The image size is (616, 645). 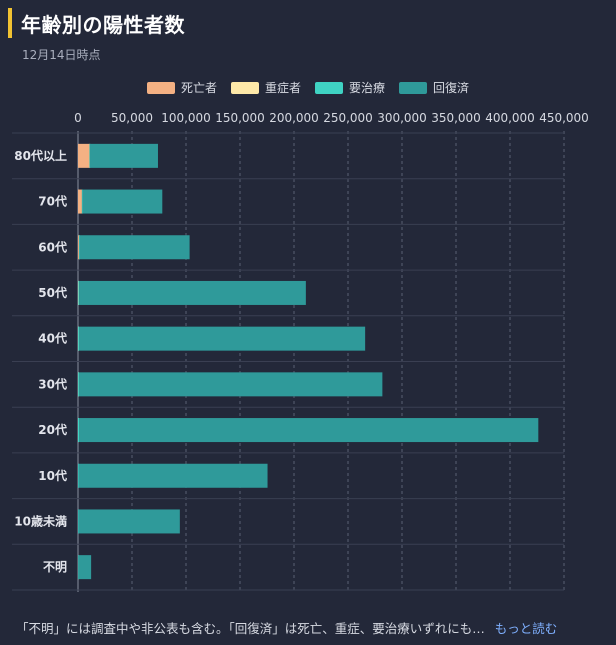 I want to click on x-tick-label: 200,000, so click(x=294, y=118).